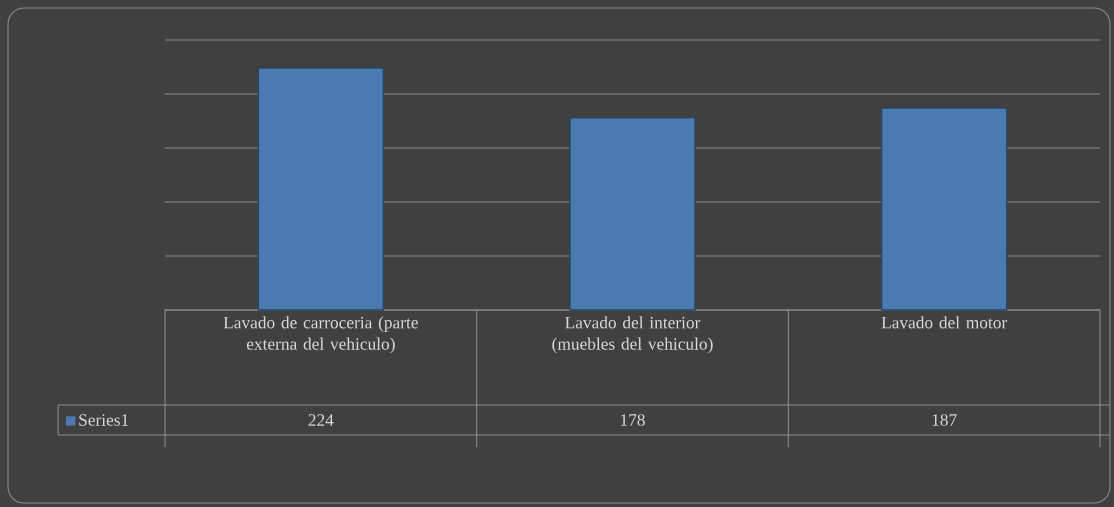 The height and width of the screenshot is (507, 1114). What do you see at coordinates (633, 420) in the screenshot?
I see `data-label: 178` at bounding box center [633, 420].